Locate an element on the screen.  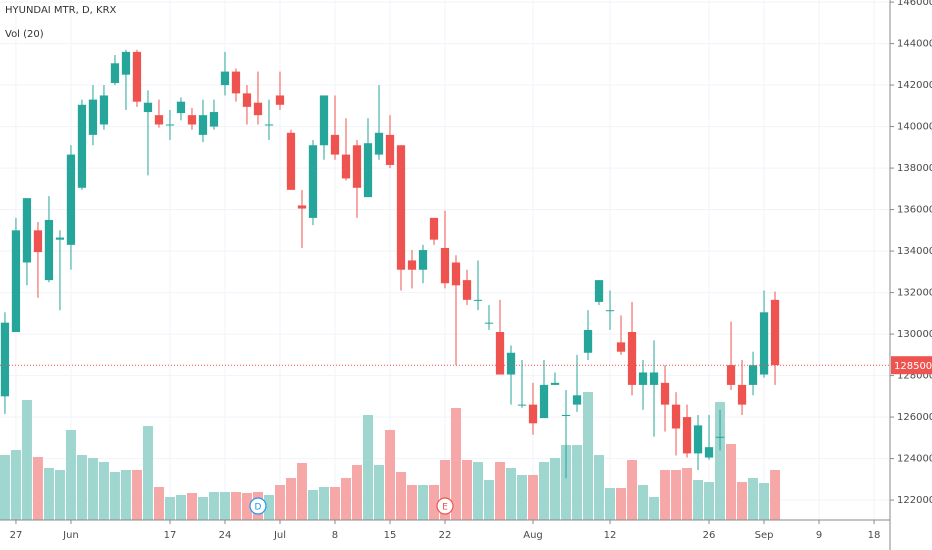
last-price-label: 128500.0 is located at coordinates (913, 366).